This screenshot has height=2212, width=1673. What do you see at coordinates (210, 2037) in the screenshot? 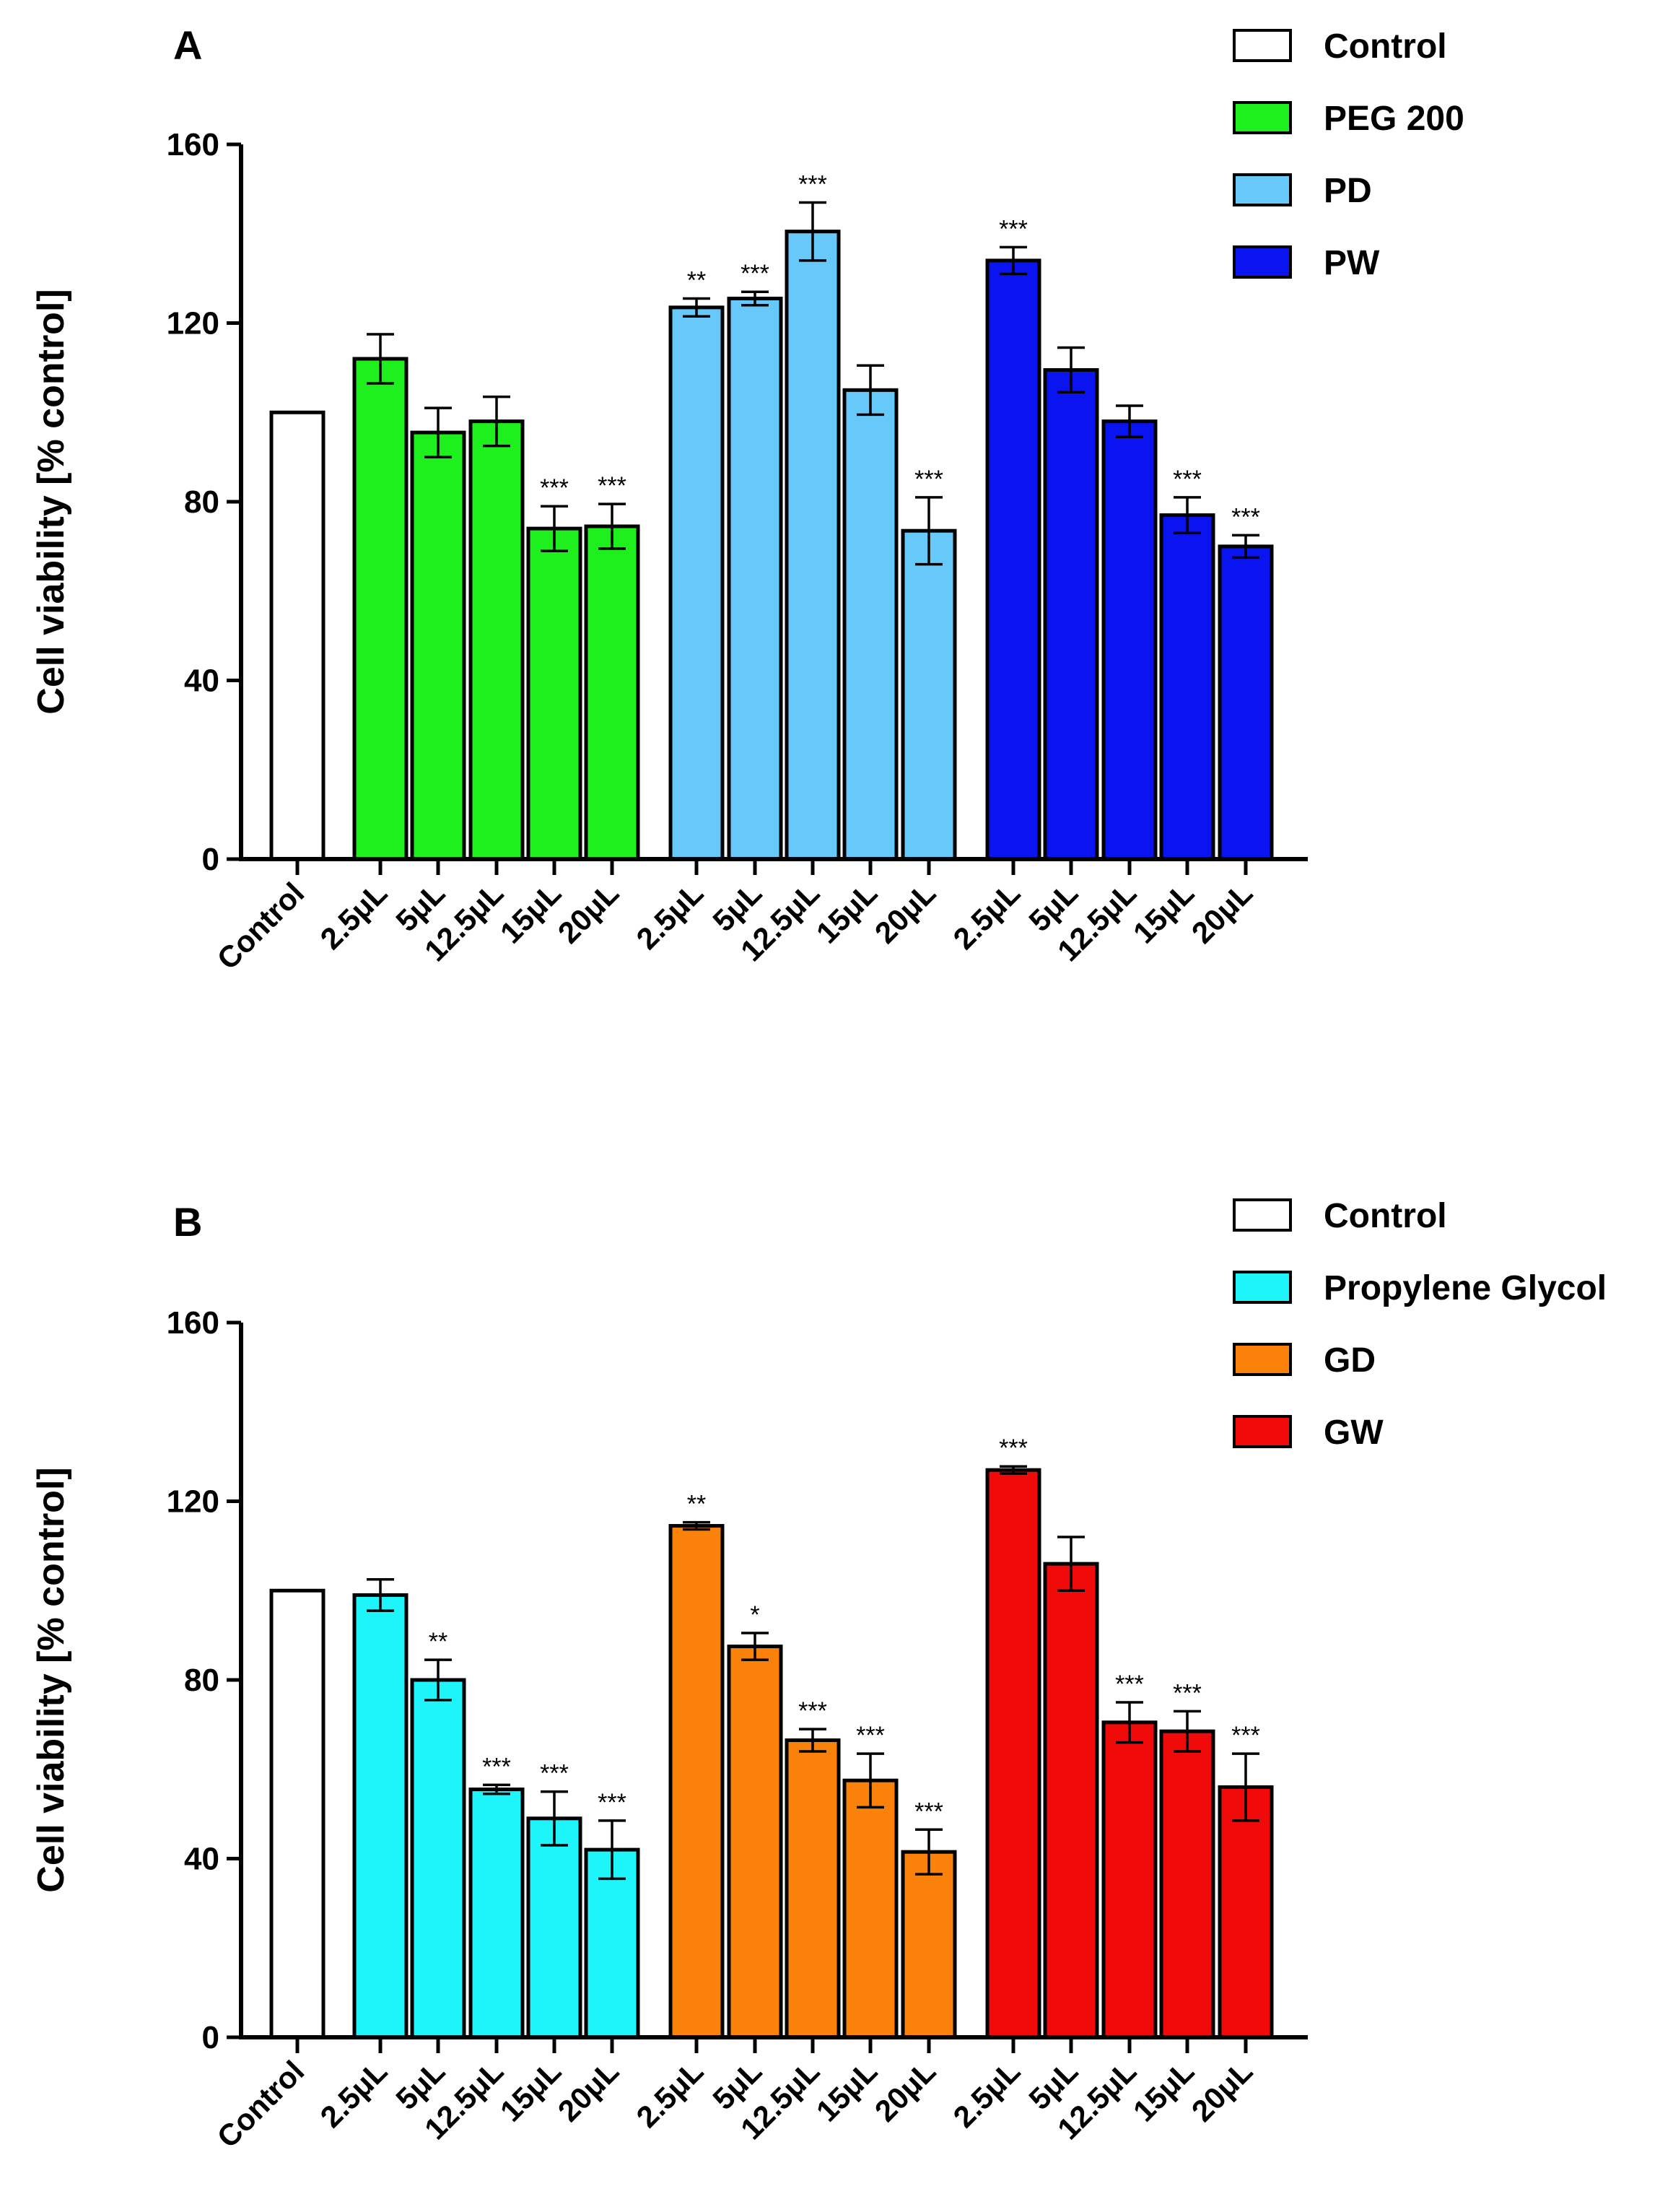
I see `y-tick-label: 0` at bounding box center [210, 2037].